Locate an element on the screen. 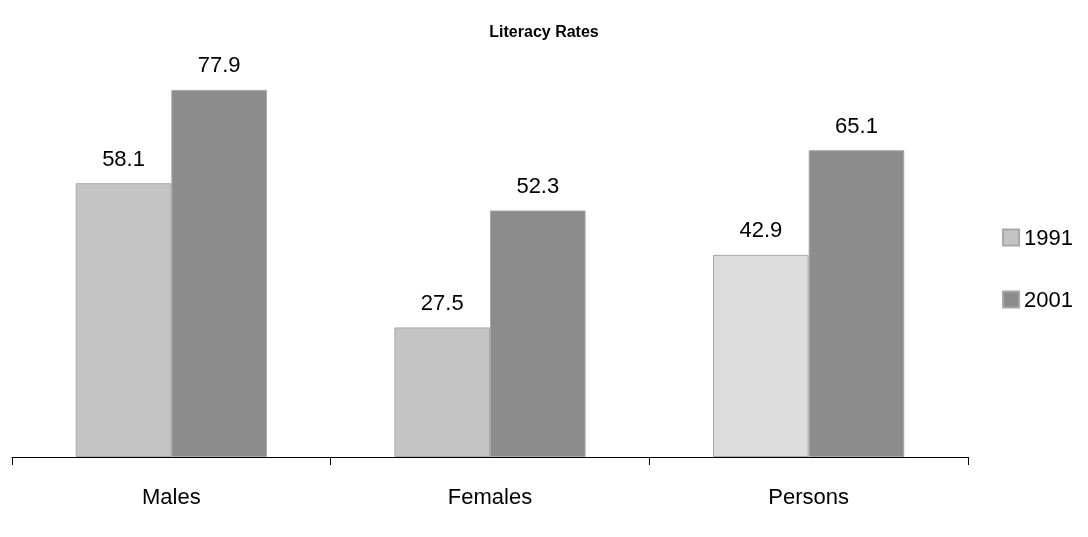  x-tick-label: Persons is located at coordinates (809, 496).